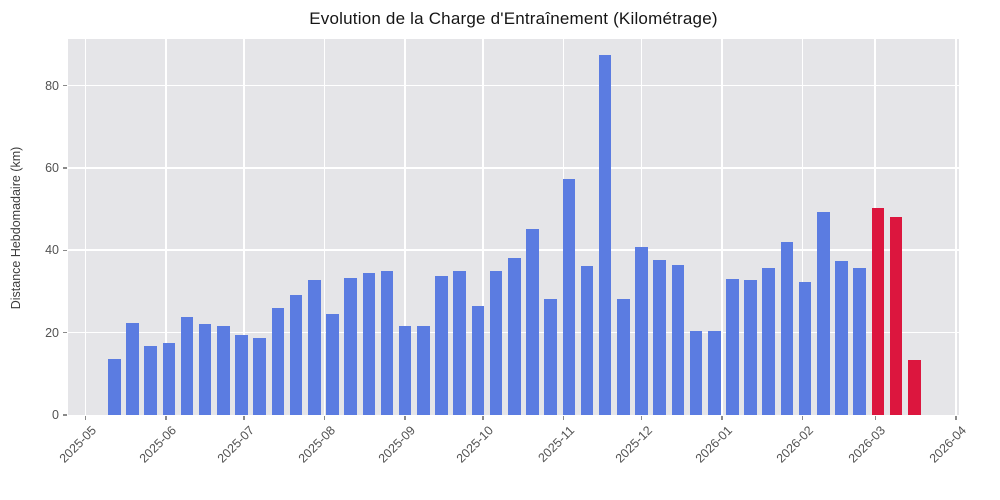  I want to click on y-tick-label-20: 20, so click(52, 332).